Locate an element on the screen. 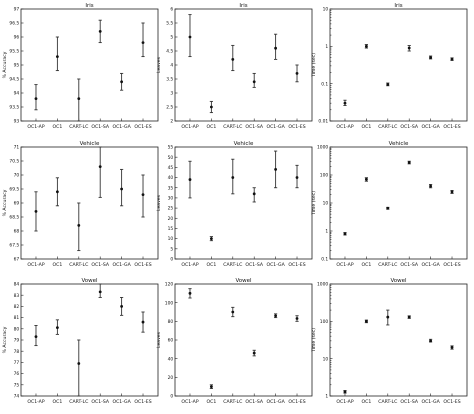 This screenshot has height=414, width=474. chart-1-ytick-label-7: 96.5 is located at coordinates (14, 24).